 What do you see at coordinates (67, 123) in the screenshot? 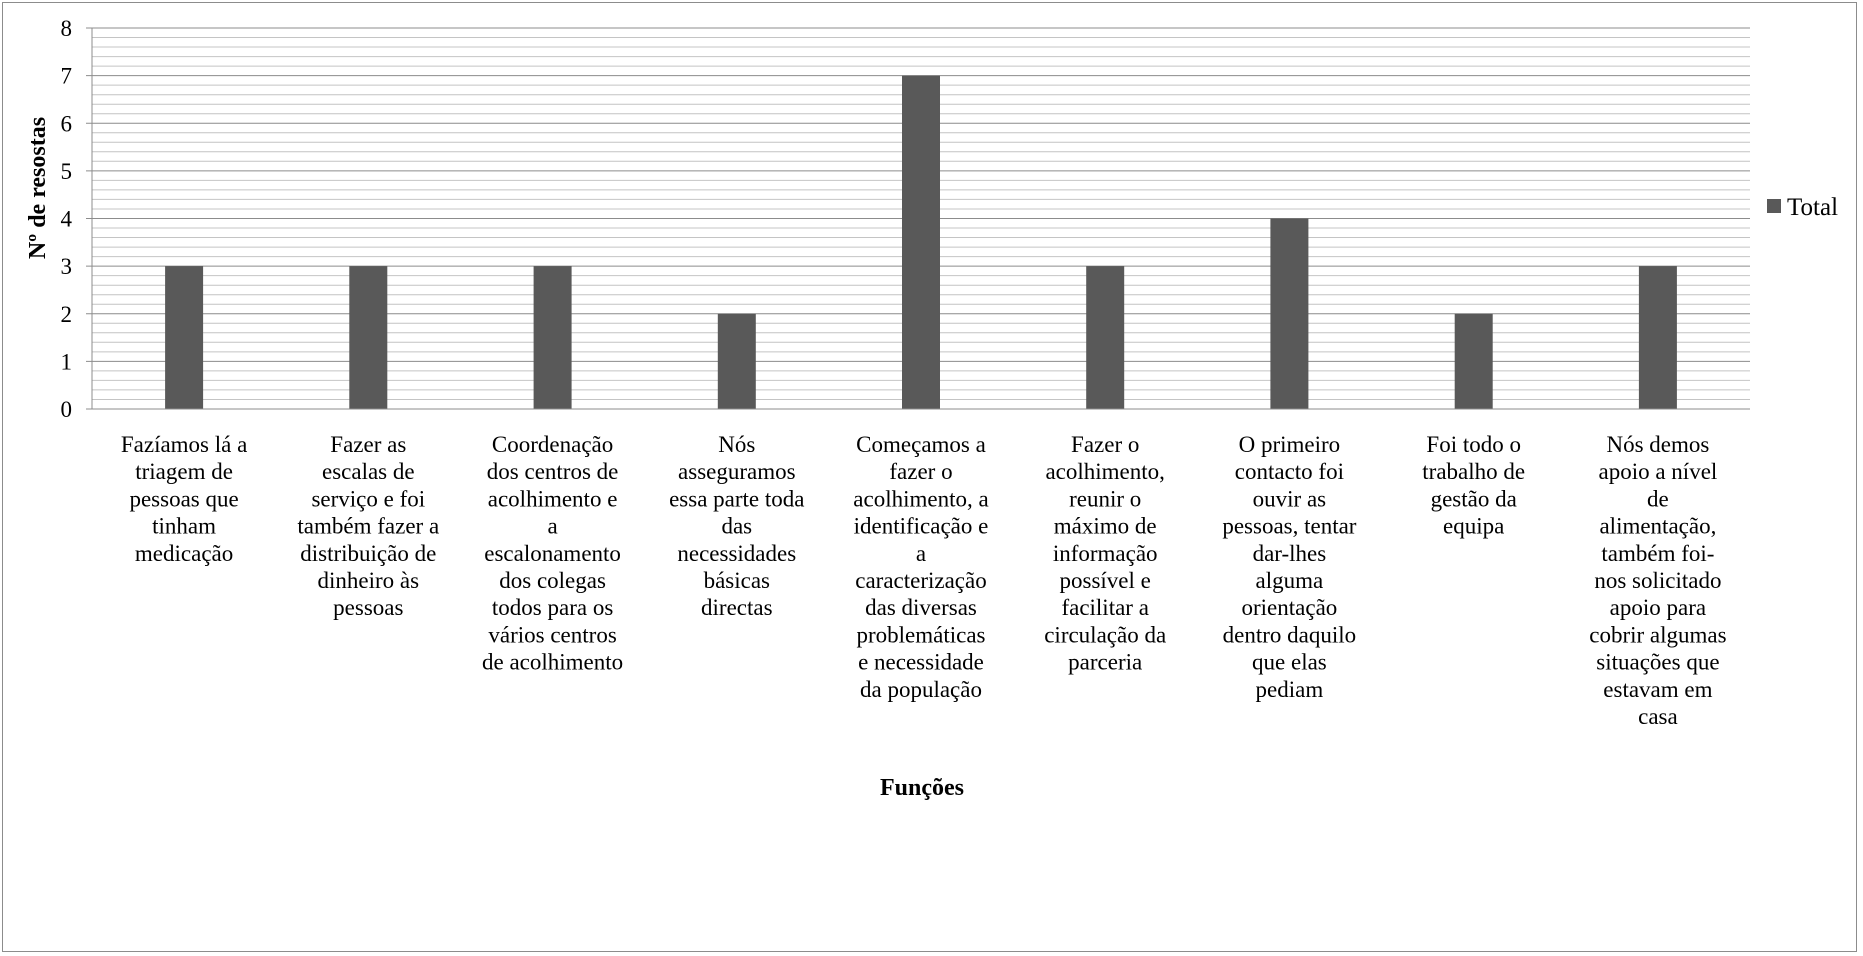
I see `y-tick-label: 6` at bounding box center [67, 123].